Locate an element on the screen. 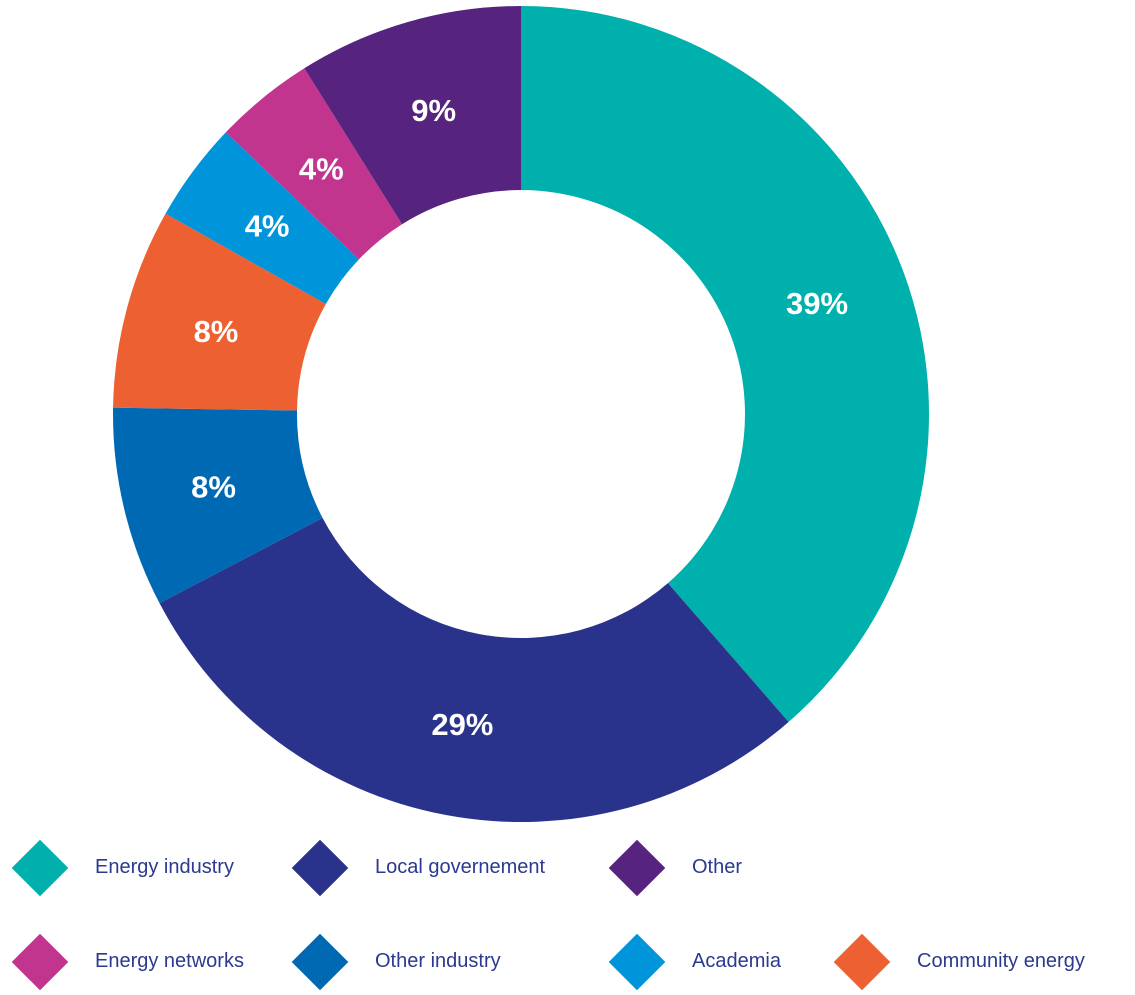  legend-label: Local governement is located at coordinates (460, 867).